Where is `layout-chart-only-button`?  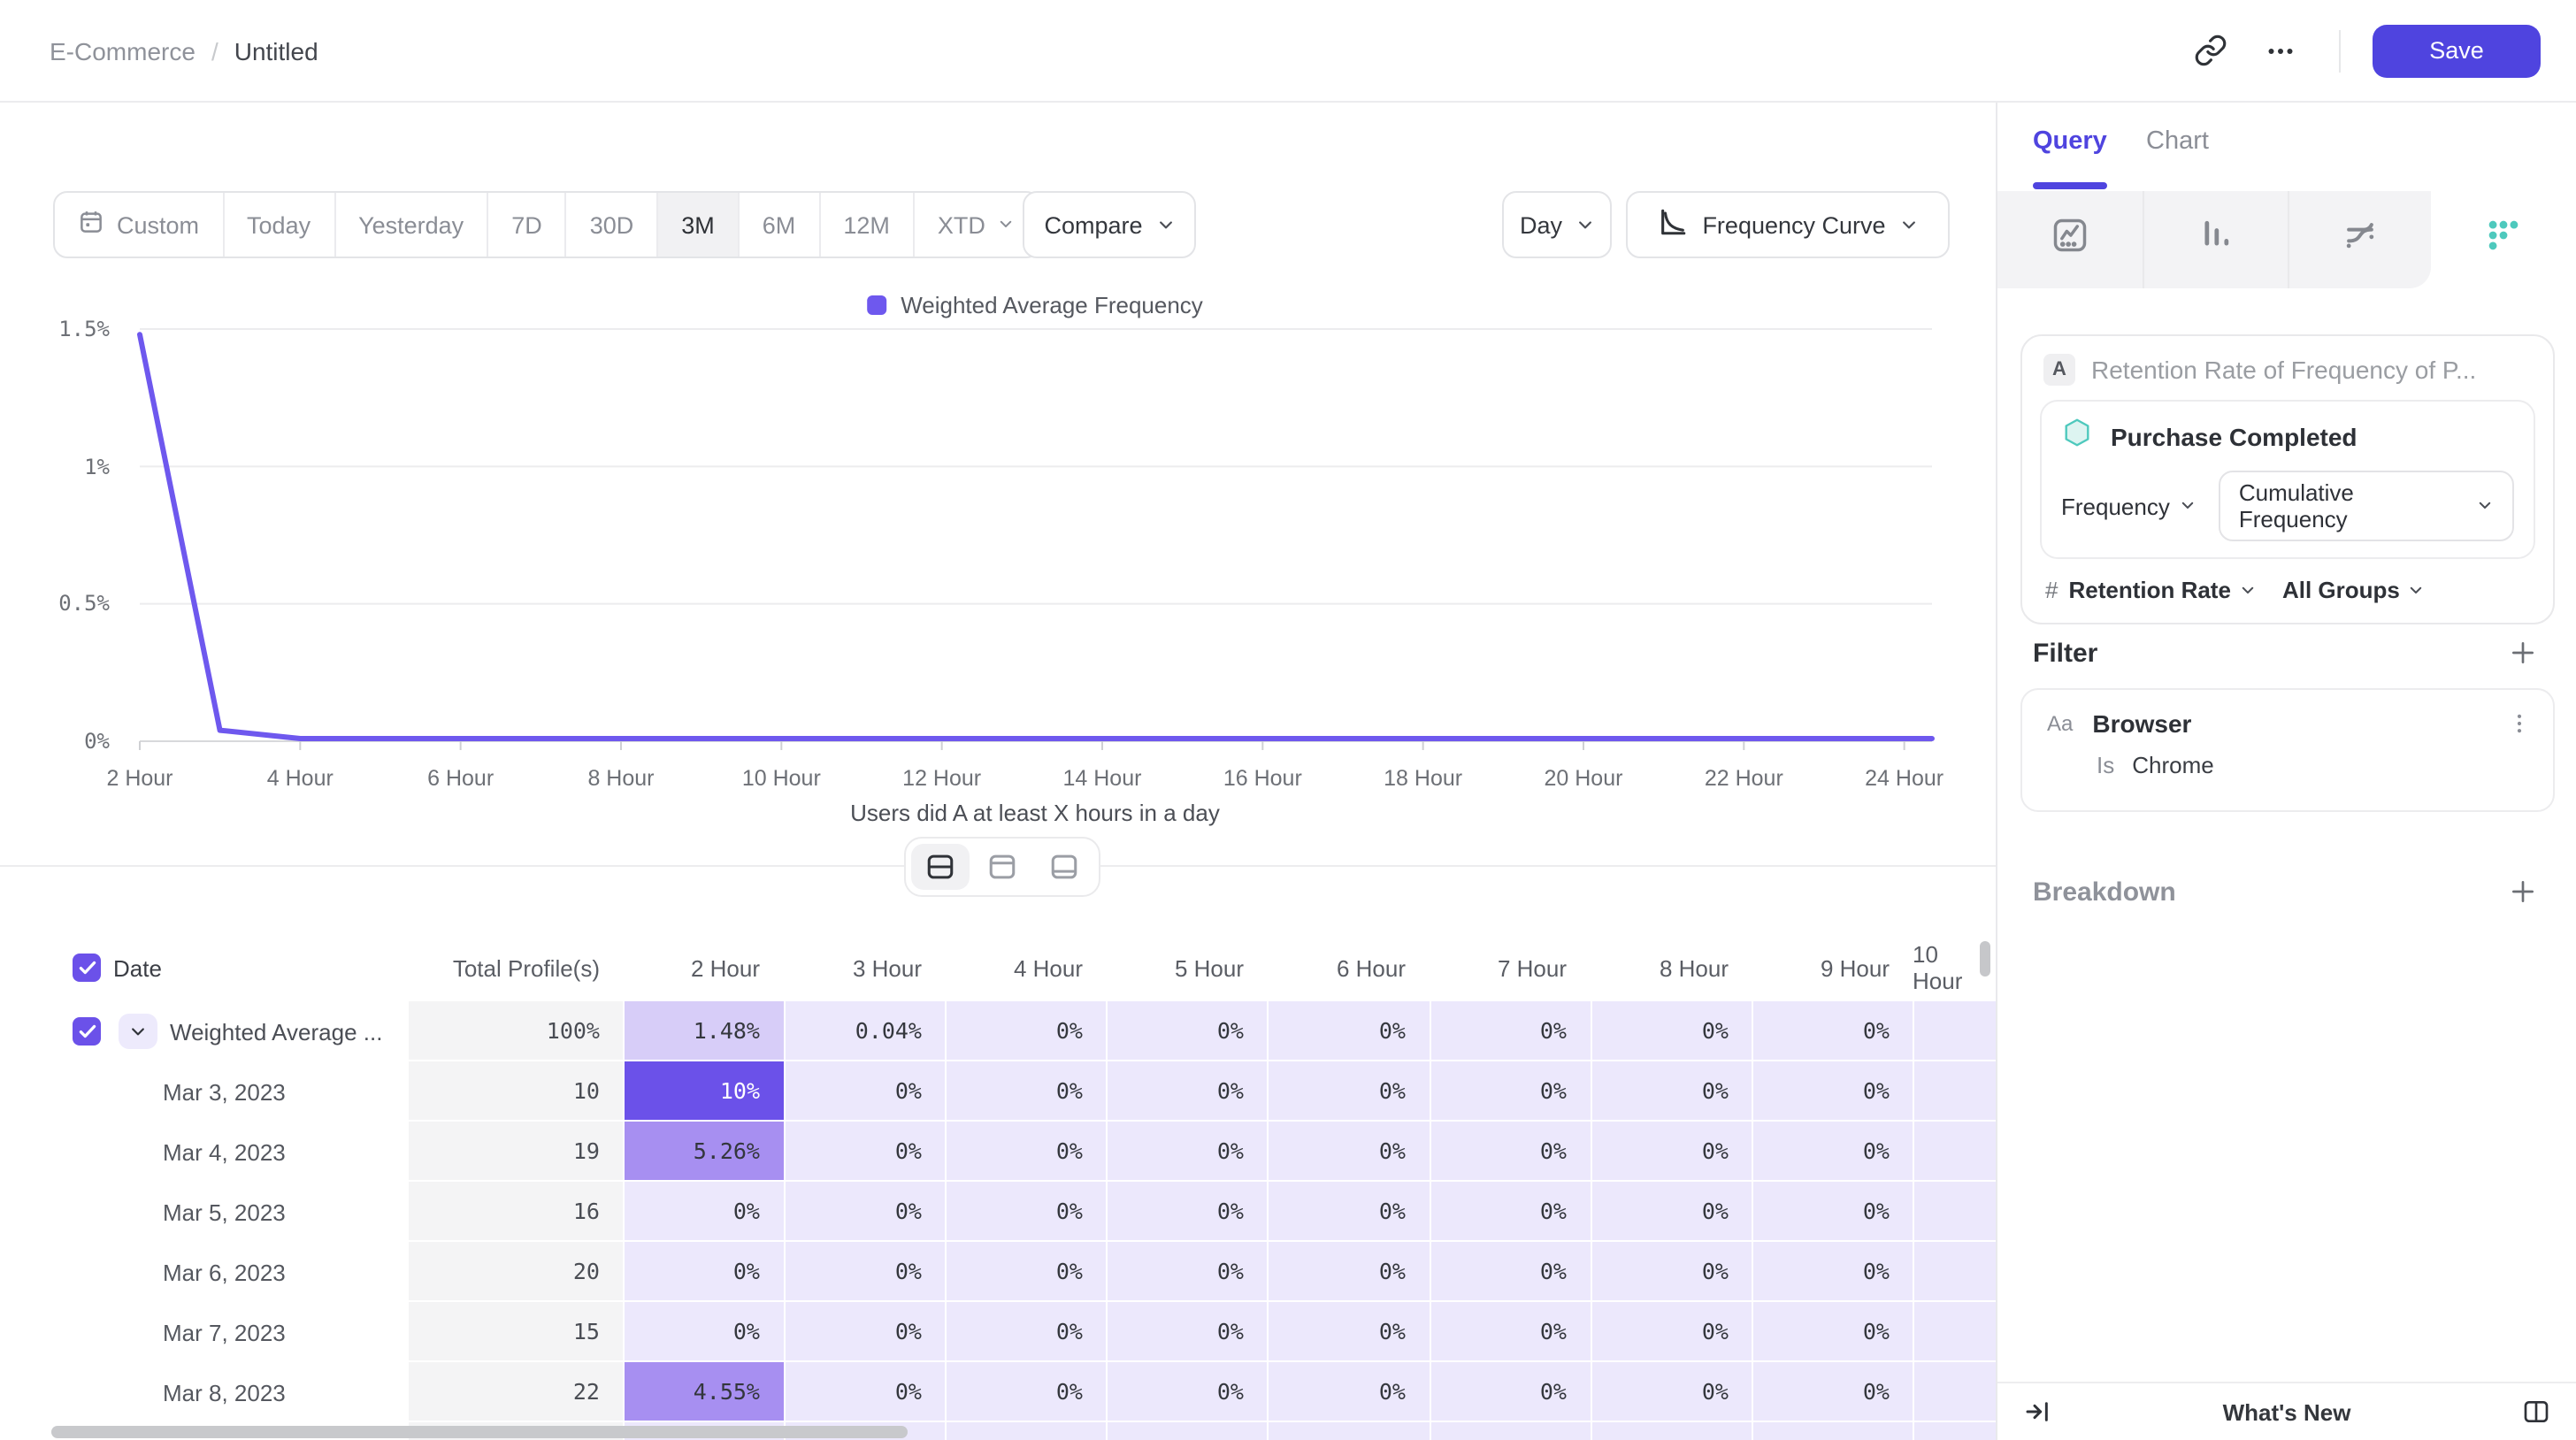
layout-chart-only-button is located at coordinates (1002, 867).